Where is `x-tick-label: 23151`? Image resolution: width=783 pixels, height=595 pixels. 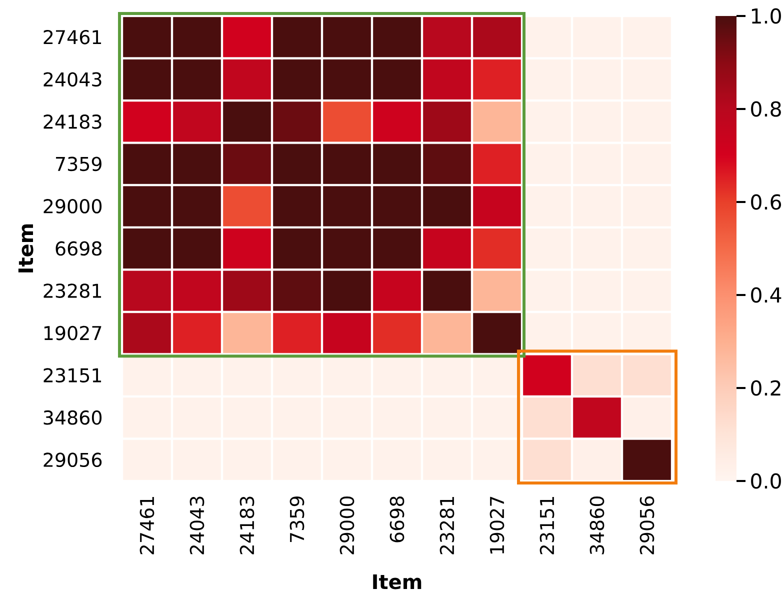
x-tick-label: 23151 is located at coordinates (547, 525).